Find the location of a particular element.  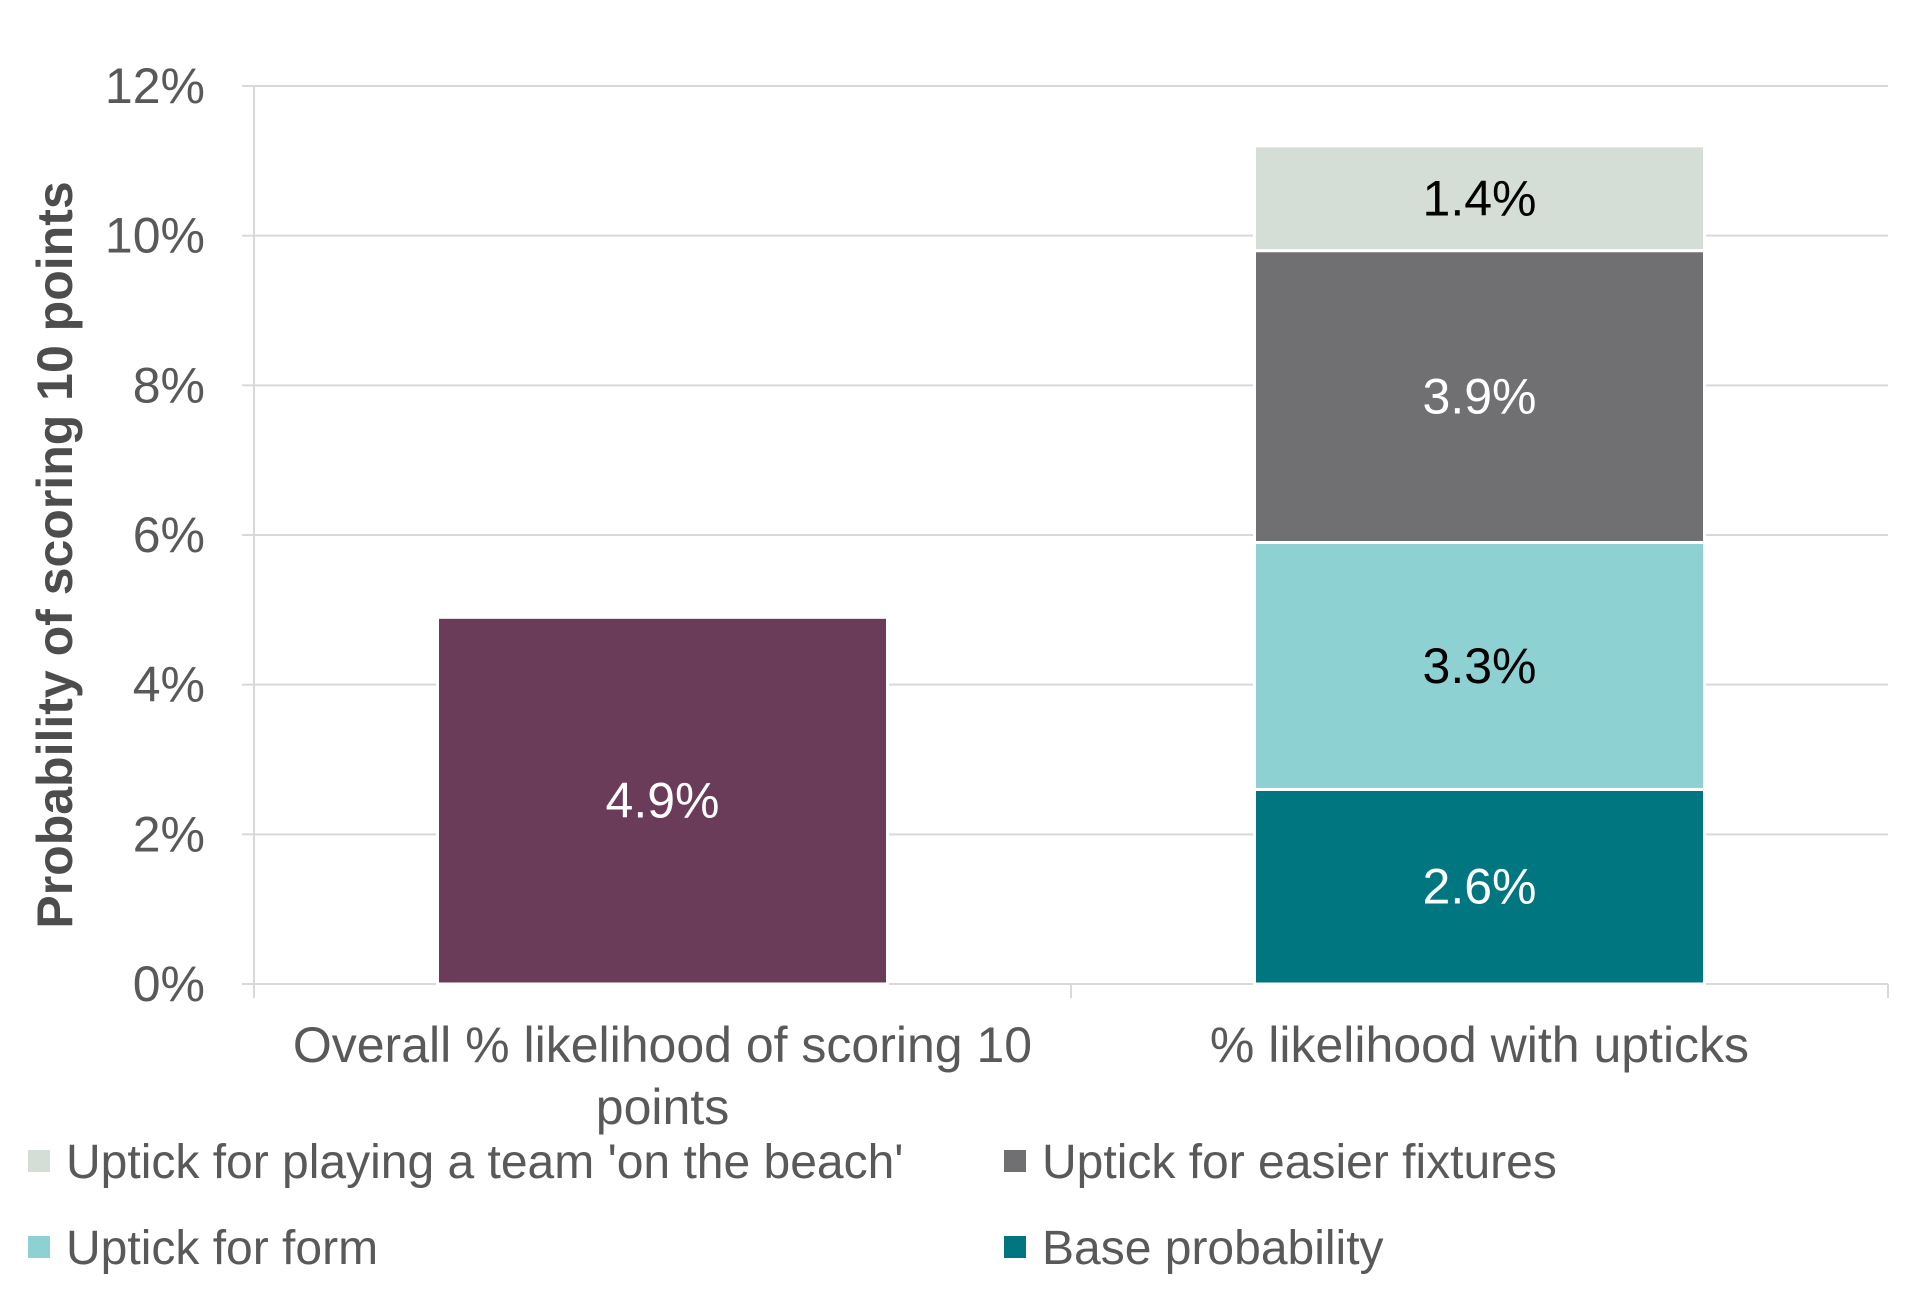

legend-entry: Uptick for playing a team 'on the beach' is located at coordinates (484, 1162).